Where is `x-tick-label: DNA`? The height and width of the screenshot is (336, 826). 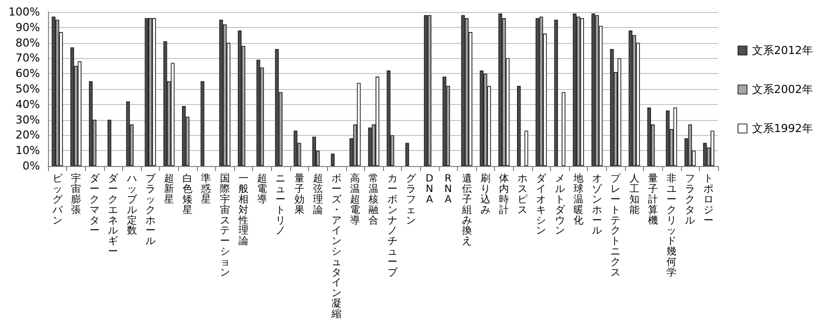
x-tick-label: DNA is located at coordinates (430, 190).